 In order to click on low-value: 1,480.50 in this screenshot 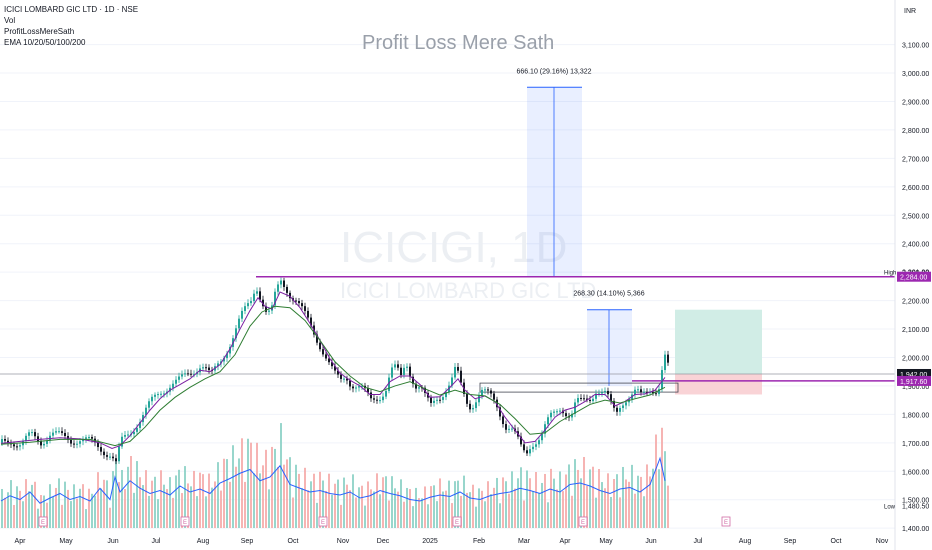, I will do `click(915, 506)`.